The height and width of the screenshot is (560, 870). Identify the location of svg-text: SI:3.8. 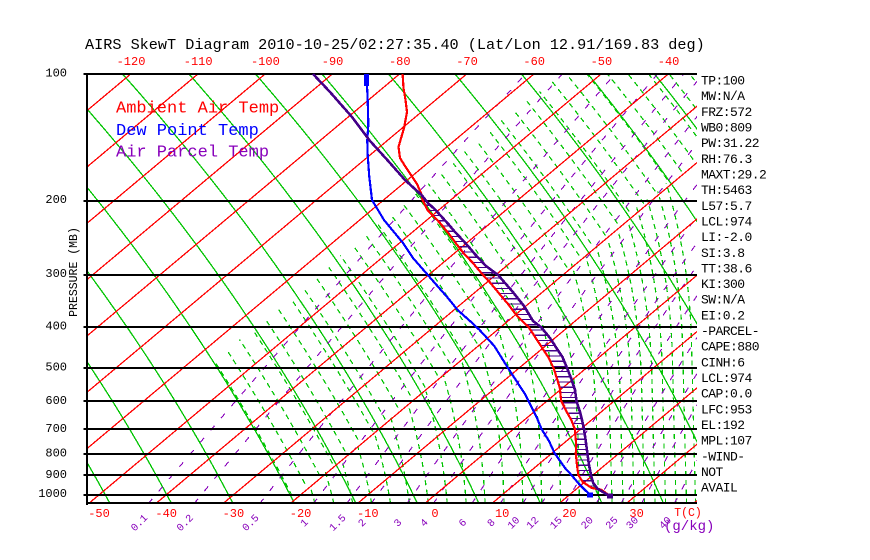
(723, 253).